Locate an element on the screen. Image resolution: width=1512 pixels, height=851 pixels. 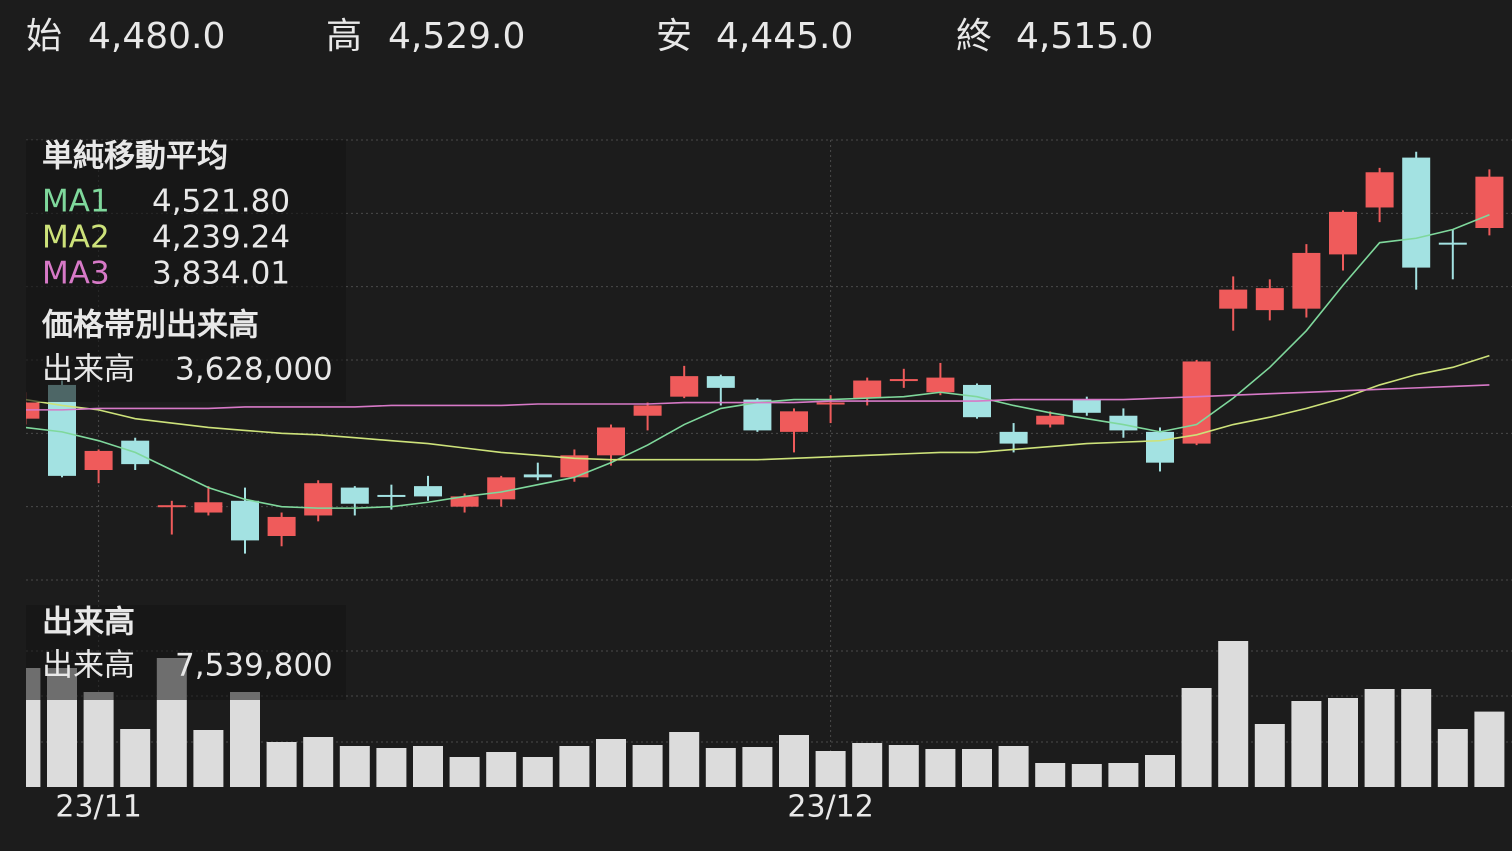
profile-title: 価格帯別出来高 is located at coordinates (150, 326).